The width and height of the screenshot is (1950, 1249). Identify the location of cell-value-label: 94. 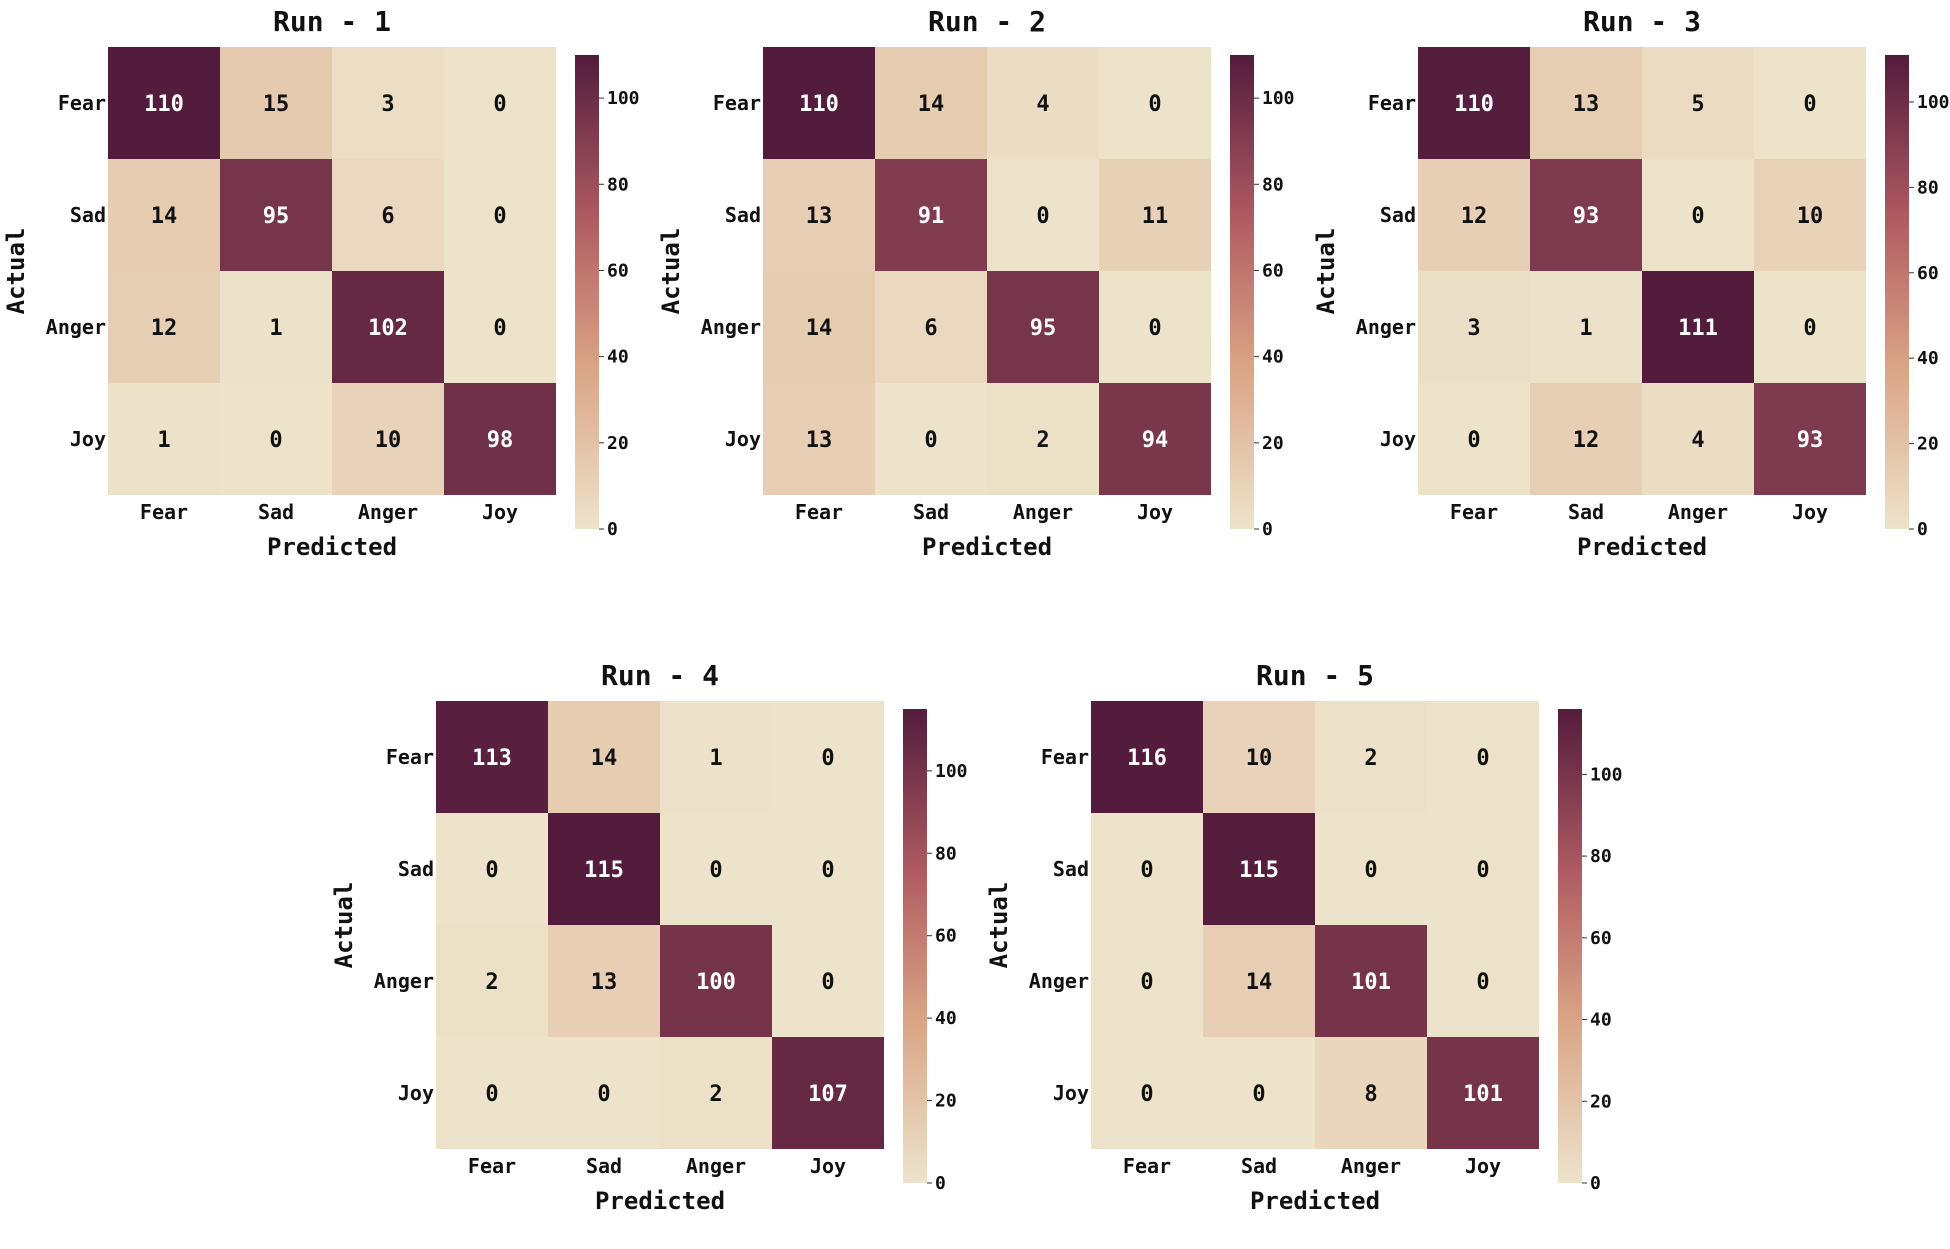
(1155, 440).